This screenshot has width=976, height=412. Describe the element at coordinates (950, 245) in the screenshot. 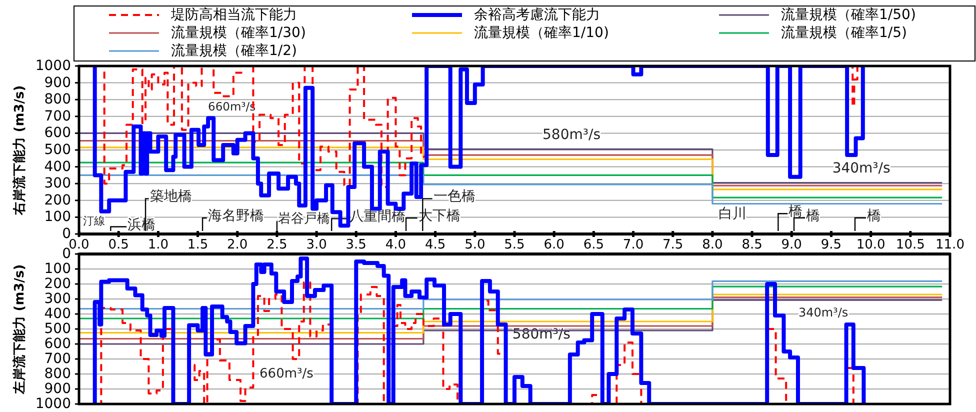

I see `x-tick-label: 11.0` at that location.